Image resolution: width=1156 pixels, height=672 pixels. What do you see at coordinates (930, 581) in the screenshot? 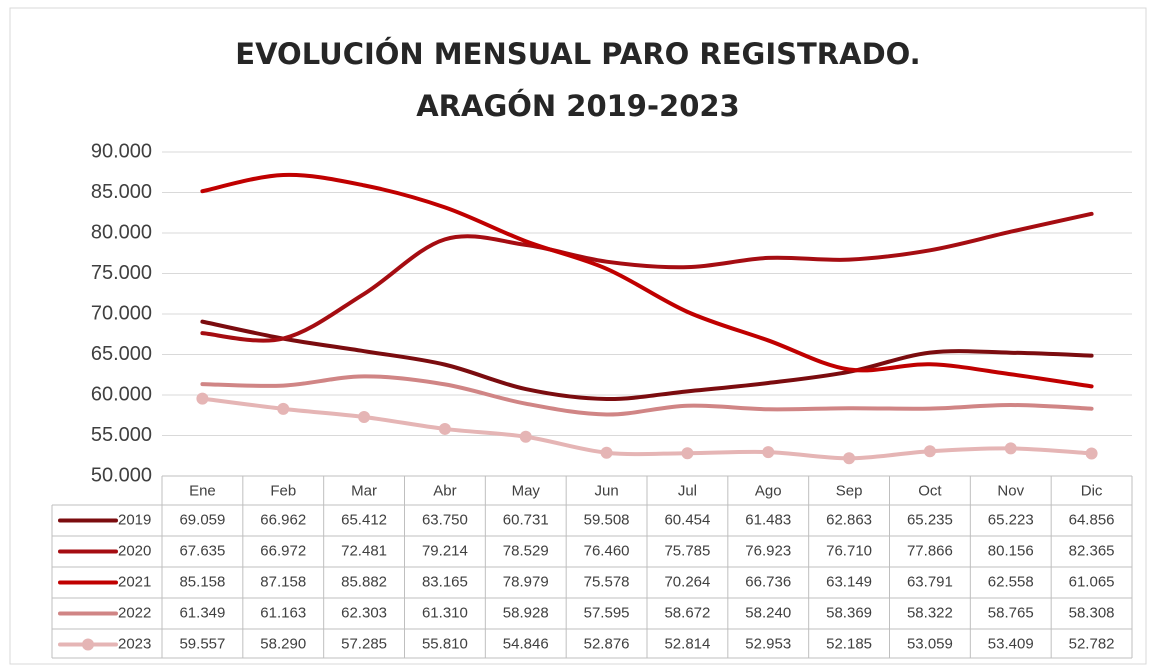
I see `table-value: 63.791` at bounding box center [930, 581].